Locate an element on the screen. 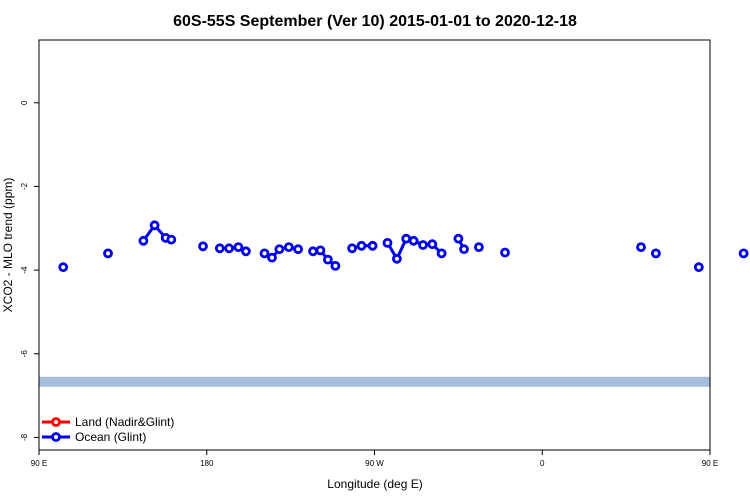 Image resolution: width=750 pixels, height=500 pixels. x-axis-label: Longitude (deg E) is located at coordinates (374, 484).